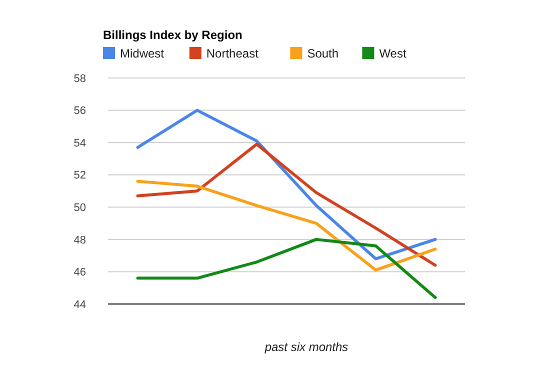 The height and width of the screenshot is (366, 550). I want to click on y-tick-label: 58, so click(80, 78).